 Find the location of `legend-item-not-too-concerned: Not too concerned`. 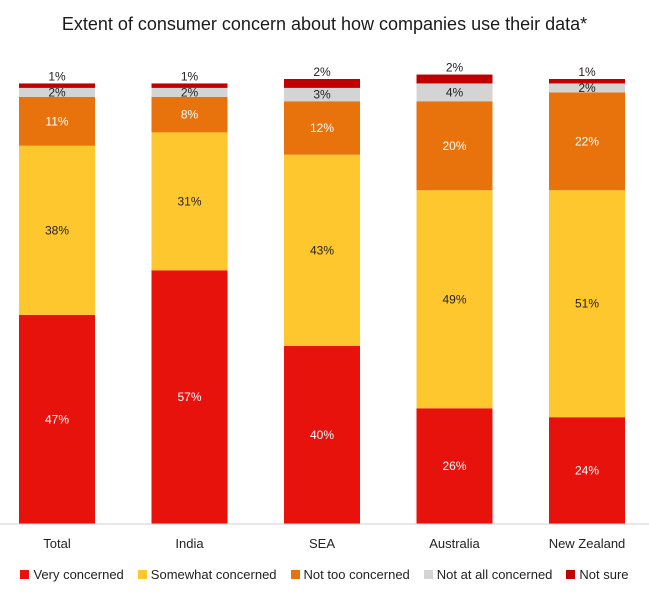

legend-item-not-too-concerned: Not too concerned is located at coordinates (350, 574).